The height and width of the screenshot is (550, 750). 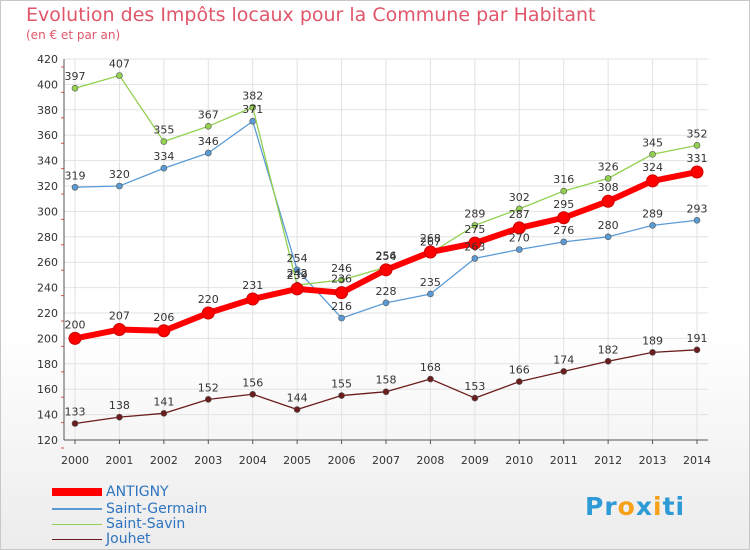 What do you see at coordinates (608, 349) in the screenshot?
I see `data-label-jouhet: 182` at bounding box center [608, 349].